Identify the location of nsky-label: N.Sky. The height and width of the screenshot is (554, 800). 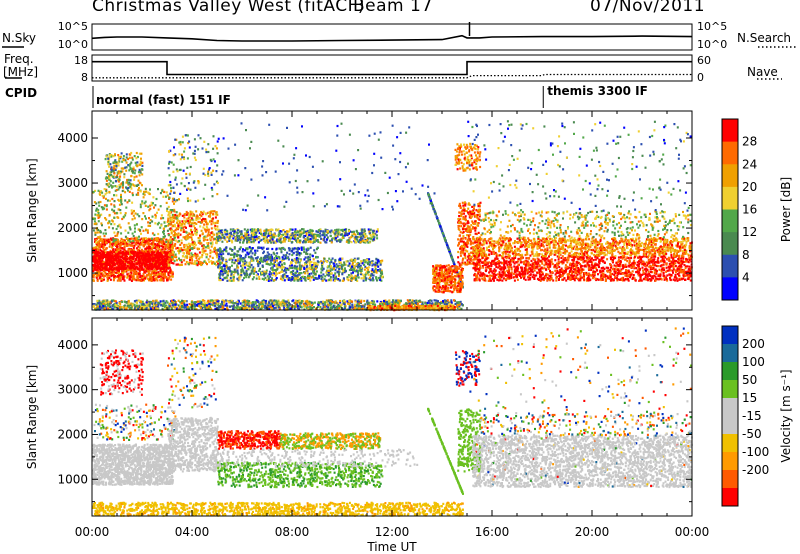
(19, 38).